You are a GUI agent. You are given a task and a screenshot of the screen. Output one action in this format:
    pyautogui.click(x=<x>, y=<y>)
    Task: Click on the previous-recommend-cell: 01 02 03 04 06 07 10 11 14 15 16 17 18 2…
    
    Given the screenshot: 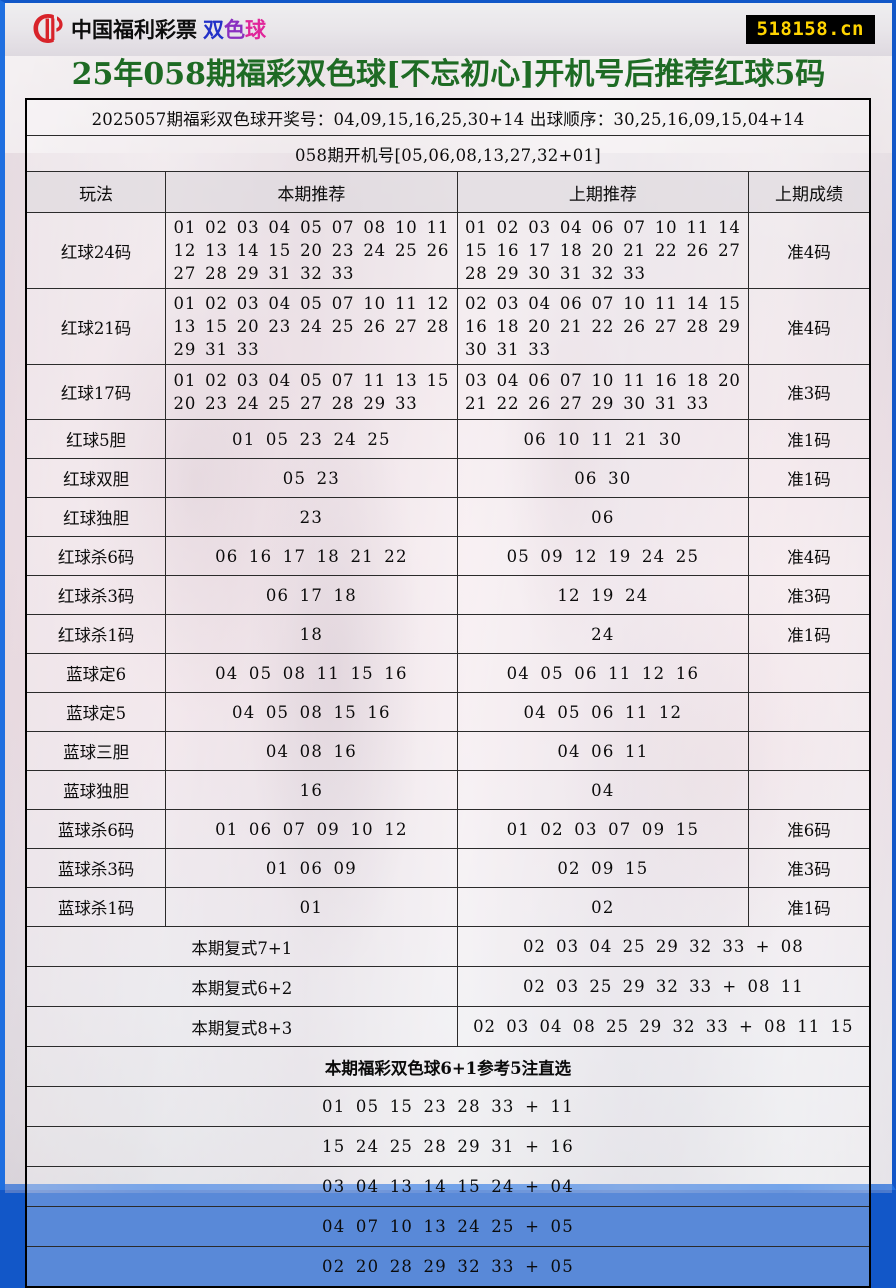 What is the action you would take?
    pyautogui.click(x=603, y=250)
    